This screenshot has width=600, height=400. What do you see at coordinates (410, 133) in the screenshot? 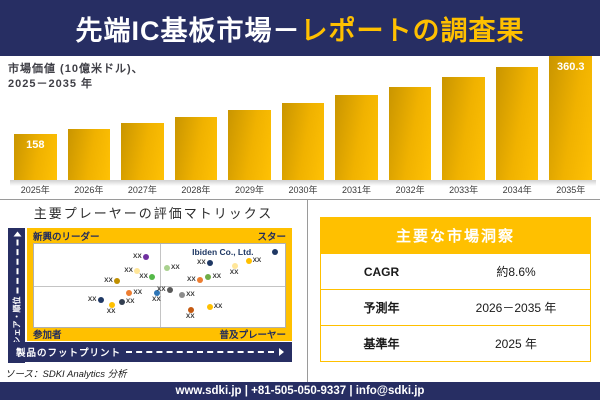
I see `bar-2032年` at bounding box center [410, 133].